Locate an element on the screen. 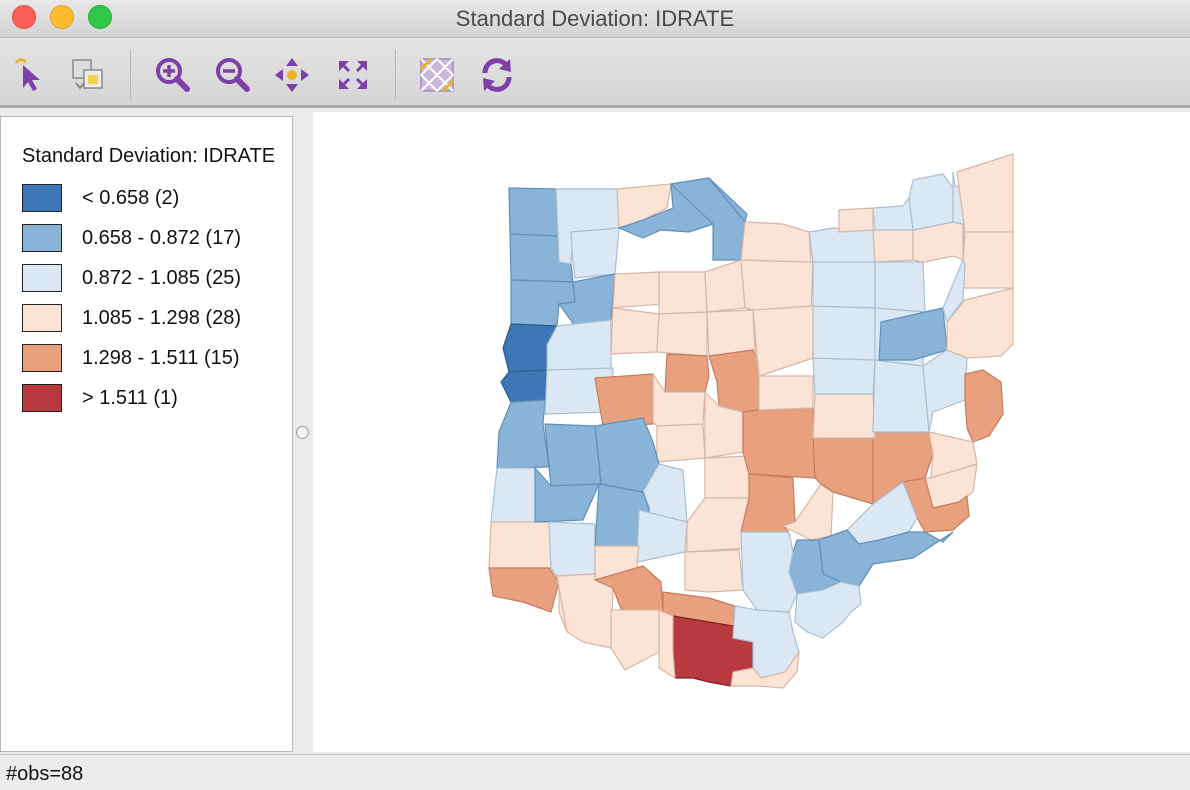 This screenshot has width=1190, height=790. pointer-arrow-icon is located at coordinates (27, 74).